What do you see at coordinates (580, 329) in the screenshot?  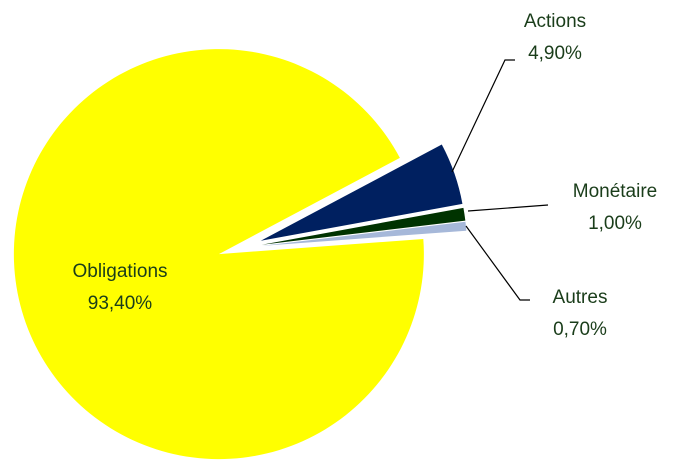 I see `slice-value-label: 0,70%` at bounding box center [580, 329].